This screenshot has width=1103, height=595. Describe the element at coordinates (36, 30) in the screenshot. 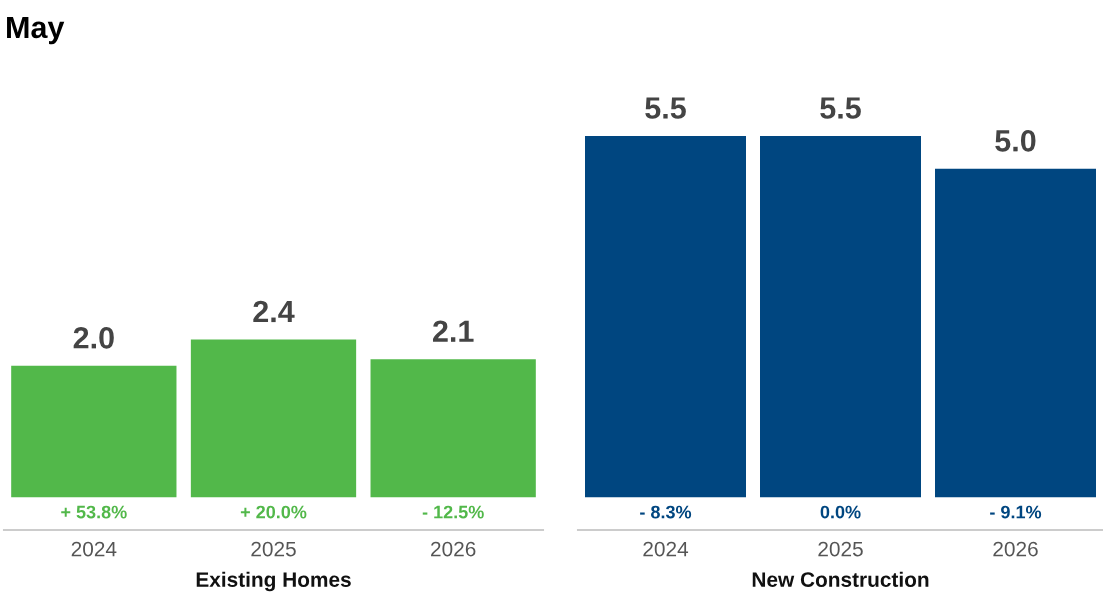

I see `chart-title: May` at that location.